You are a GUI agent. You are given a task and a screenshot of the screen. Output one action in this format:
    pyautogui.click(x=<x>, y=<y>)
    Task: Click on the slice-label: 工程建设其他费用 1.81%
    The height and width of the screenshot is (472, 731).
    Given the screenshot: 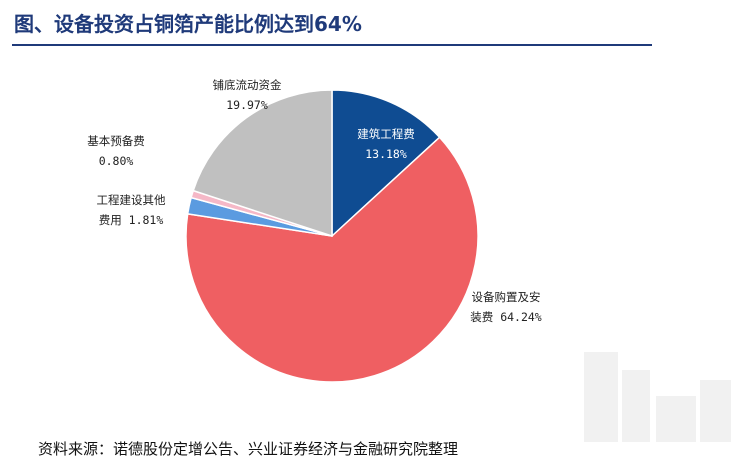 What is the action you would take?
    pyautogui.click(x=131, y=210)
    